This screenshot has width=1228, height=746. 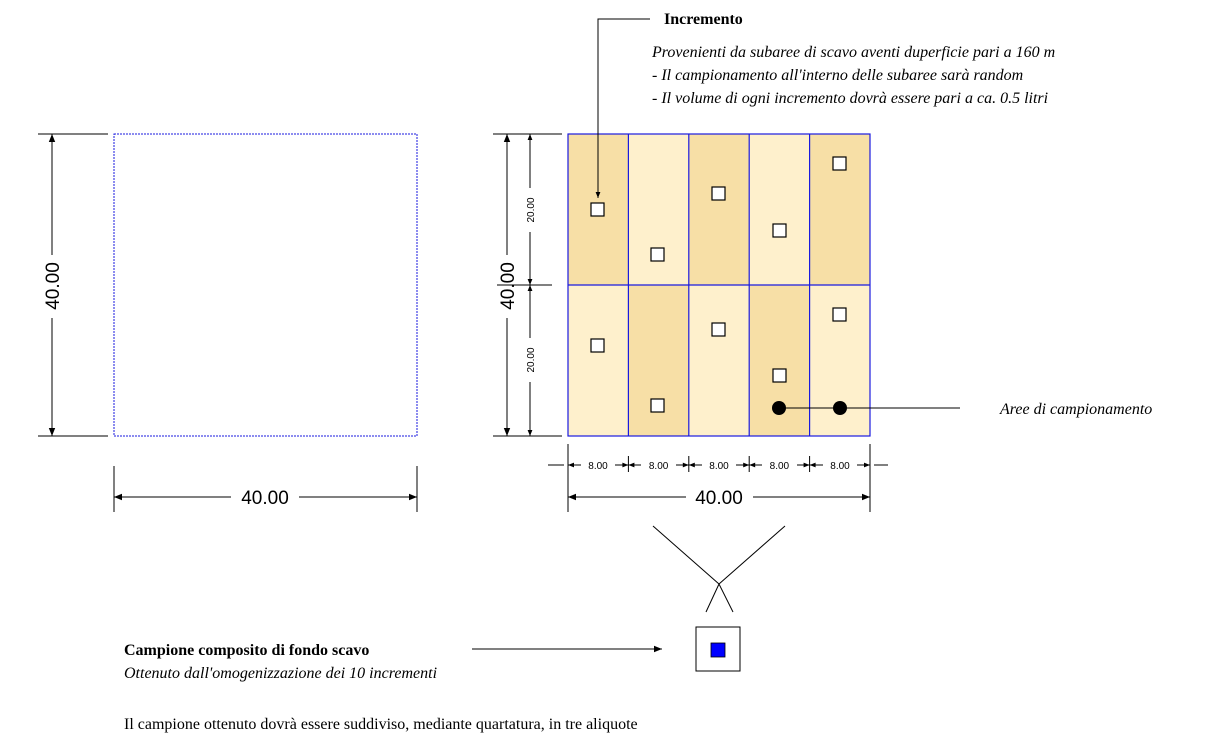 What do you see at coordinates (531, 359) in the screenshot?
I see `grid-half-height-label-bottom: 20.00` at bounding box center [531, 359].